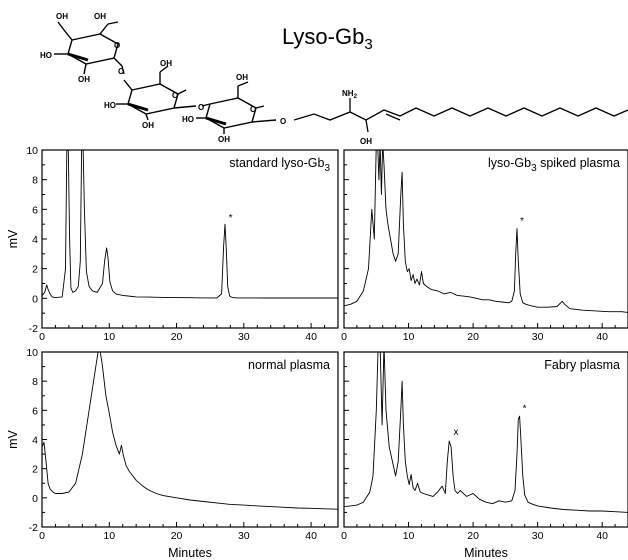  I want to click on peak-marker: x, so click(456, 432).